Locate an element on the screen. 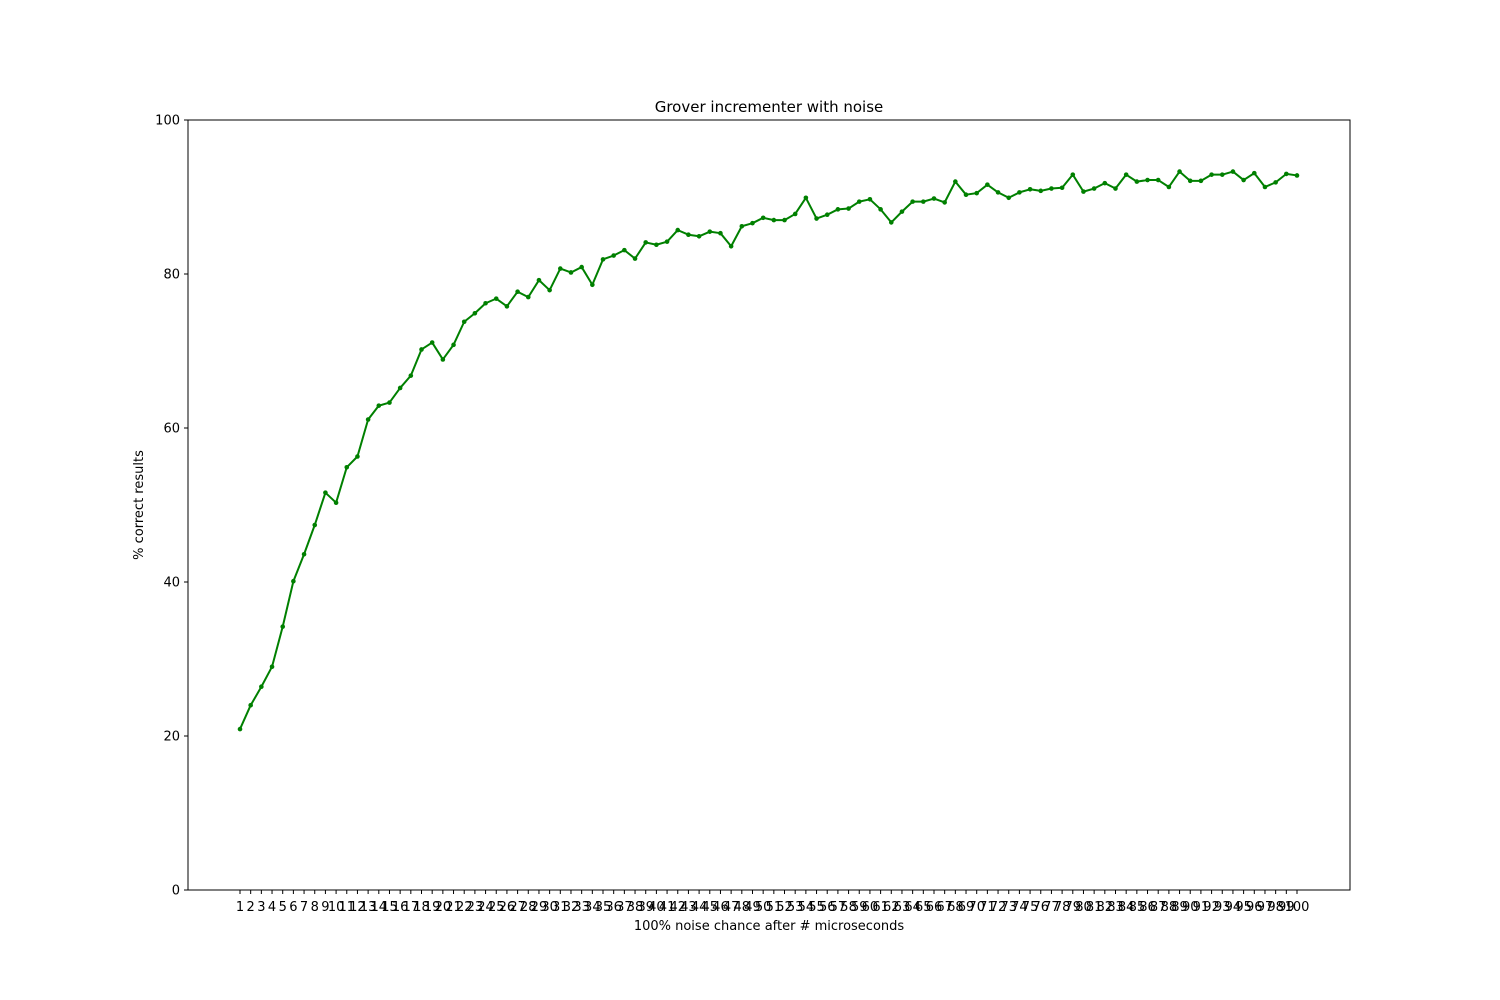 The height and width of the screenshot is (1000, 1500). y-axis-label: % correct results is located at coordinates (139, 505).